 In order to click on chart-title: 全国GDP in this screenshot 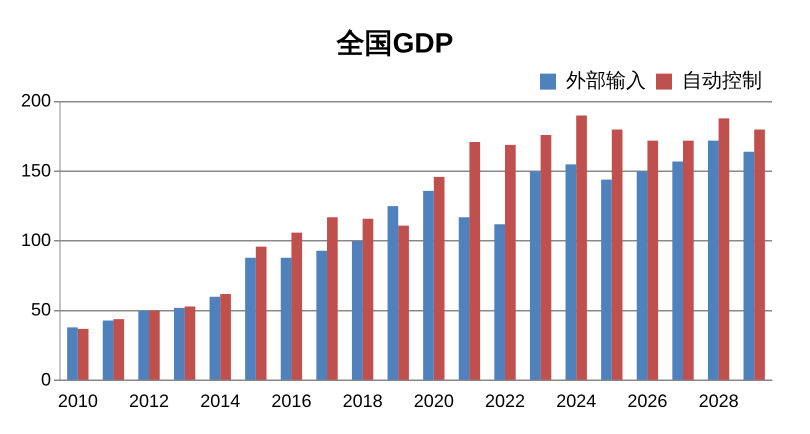, I will do `click(395, 43)`.